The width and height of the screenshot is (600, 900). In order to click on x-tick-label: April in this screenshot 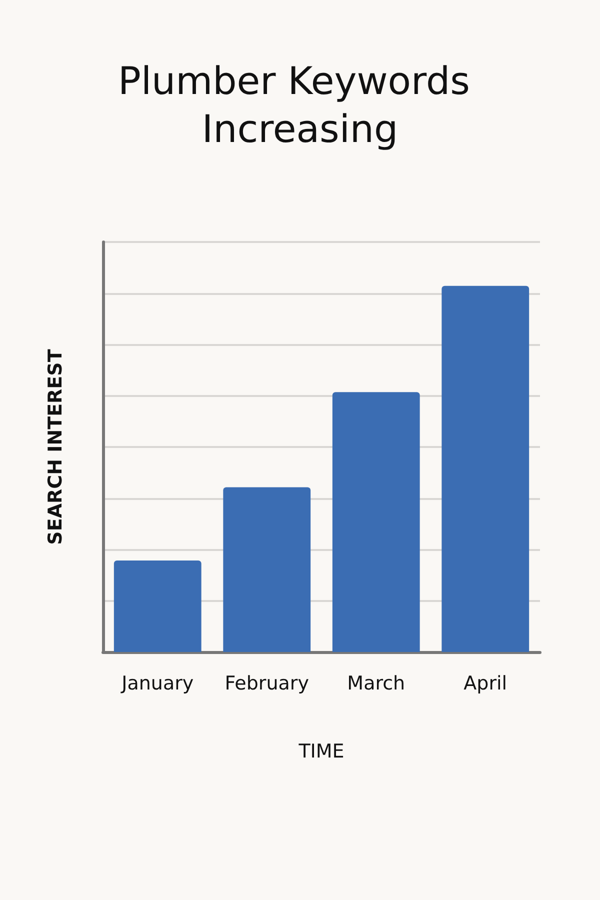, I will do `click(486, 683)`.